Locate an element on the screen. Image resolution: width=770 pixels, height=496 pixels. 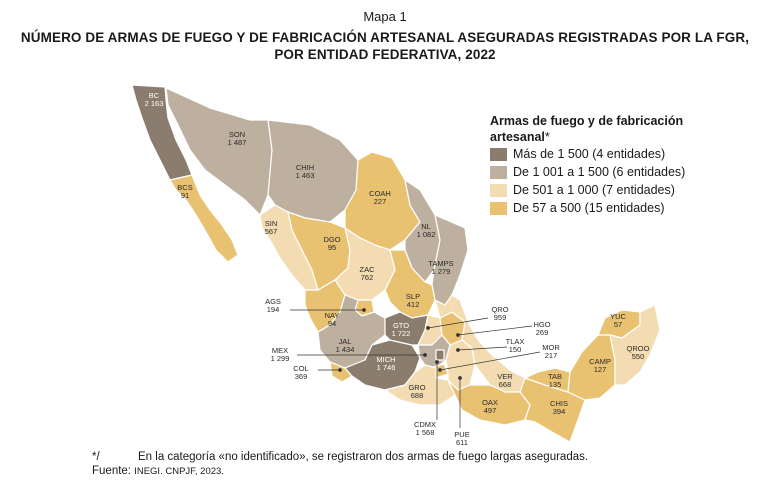
label-mich-value: 1 746 is located at coordinates (386, 367).